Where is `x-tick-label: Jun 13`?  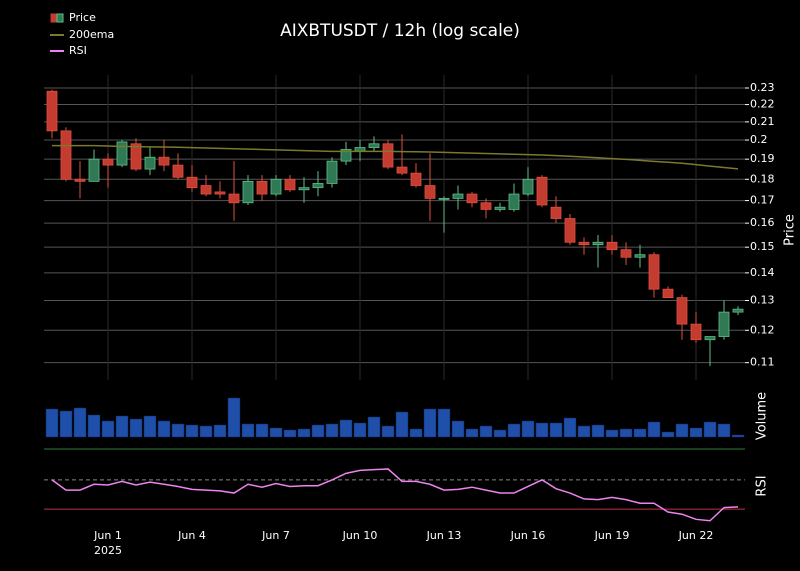 x-tick-label: Jun 13 is located at coordinates (444, 535).